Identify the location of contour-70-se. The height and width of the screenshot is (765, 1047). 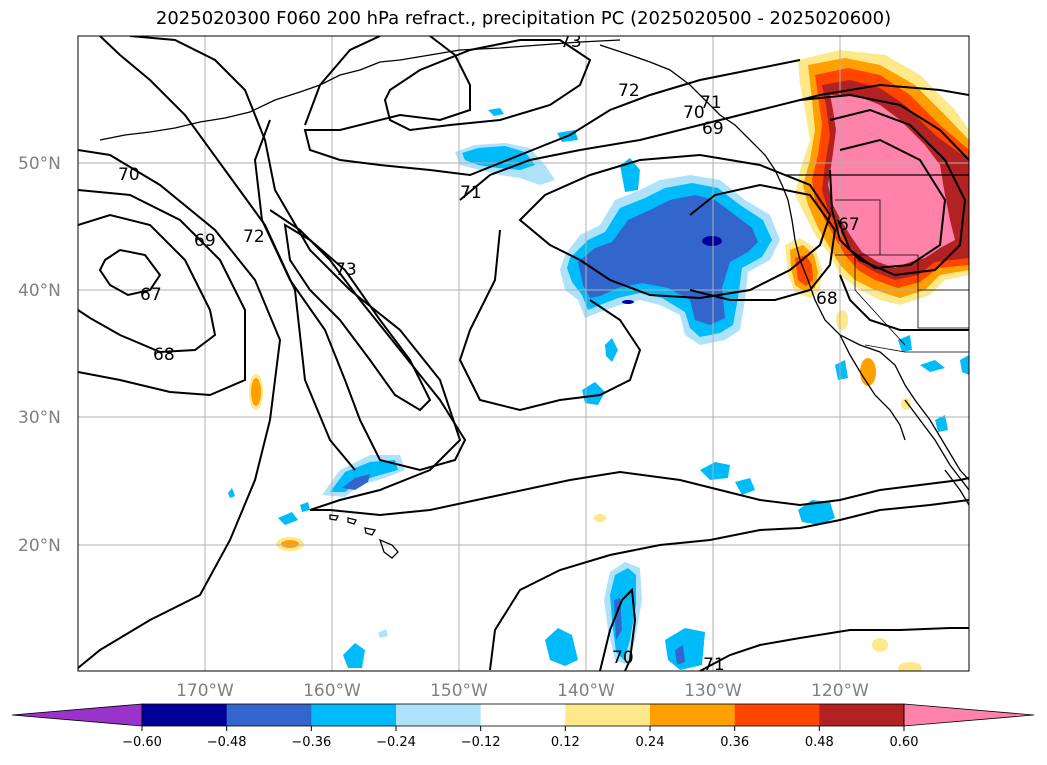
(904, 302).